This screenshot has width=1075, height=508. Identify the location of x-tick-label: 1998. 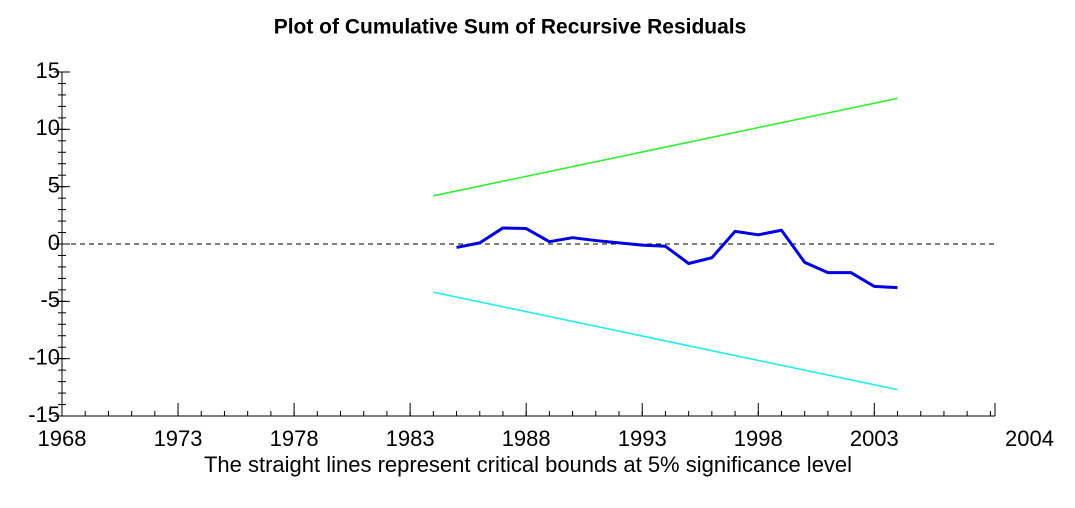
(758, 438).